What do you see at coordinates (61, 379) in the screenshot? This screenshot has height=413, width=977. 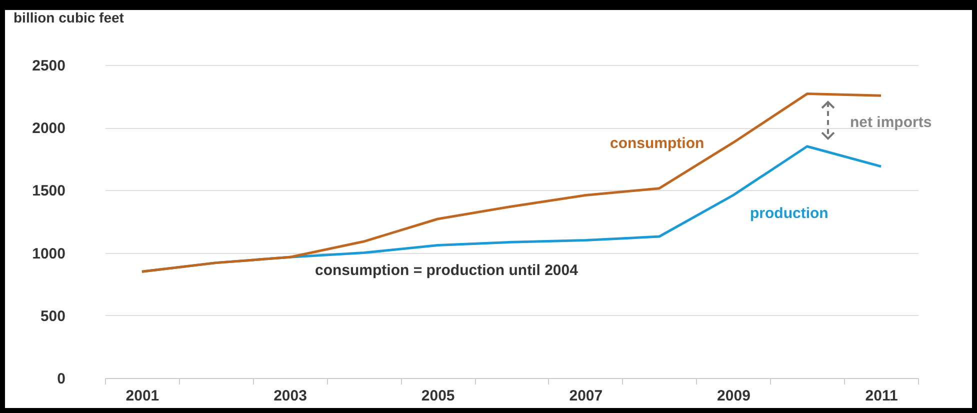 I see `y-tick-label: 0` at bounding box center [61, 379].